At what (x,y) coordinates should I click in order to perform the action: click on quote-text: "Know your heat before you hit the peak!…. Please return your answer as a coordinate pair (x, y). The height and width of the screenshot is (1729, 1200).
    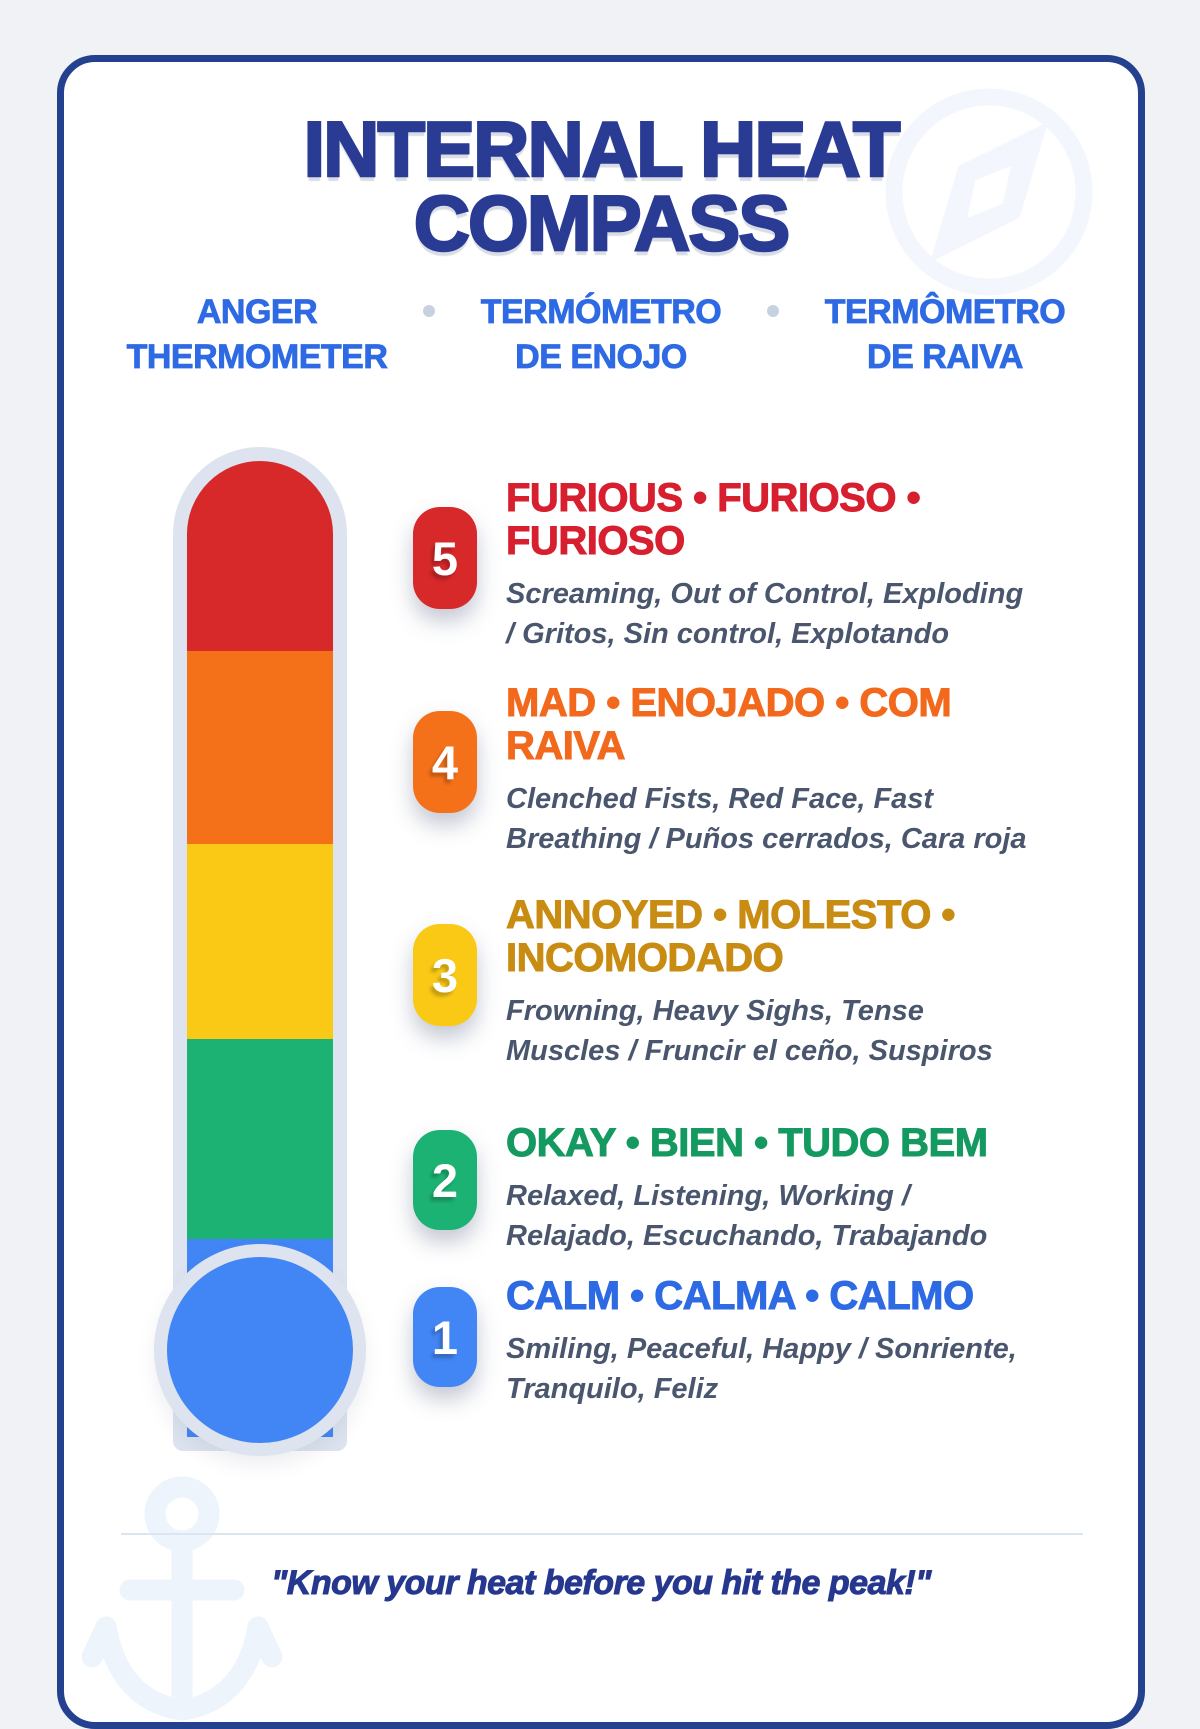
    Looking at the image, I should click on (601, 1583).